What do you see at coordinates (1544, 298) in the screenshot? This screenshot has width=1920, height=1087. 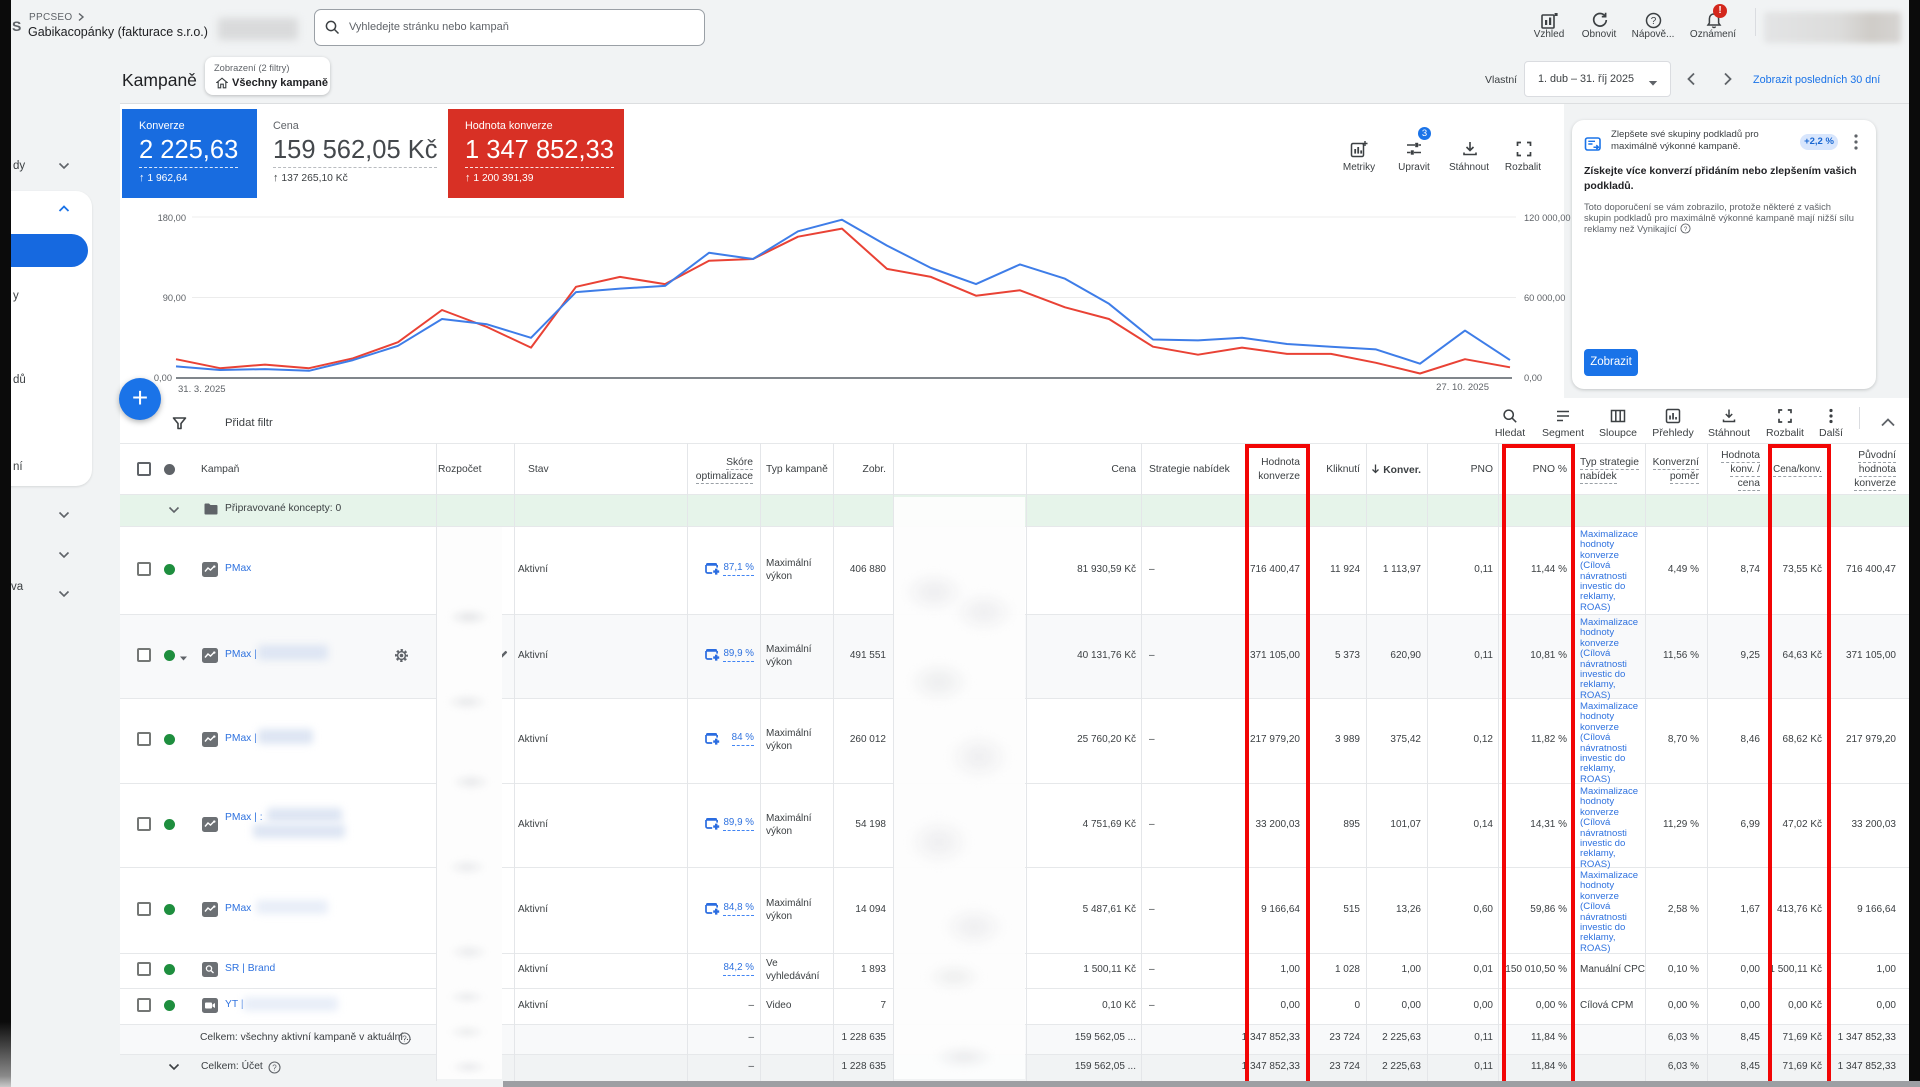 I see `svg-text: 60 000,00` at bounding box center [1544, 298].